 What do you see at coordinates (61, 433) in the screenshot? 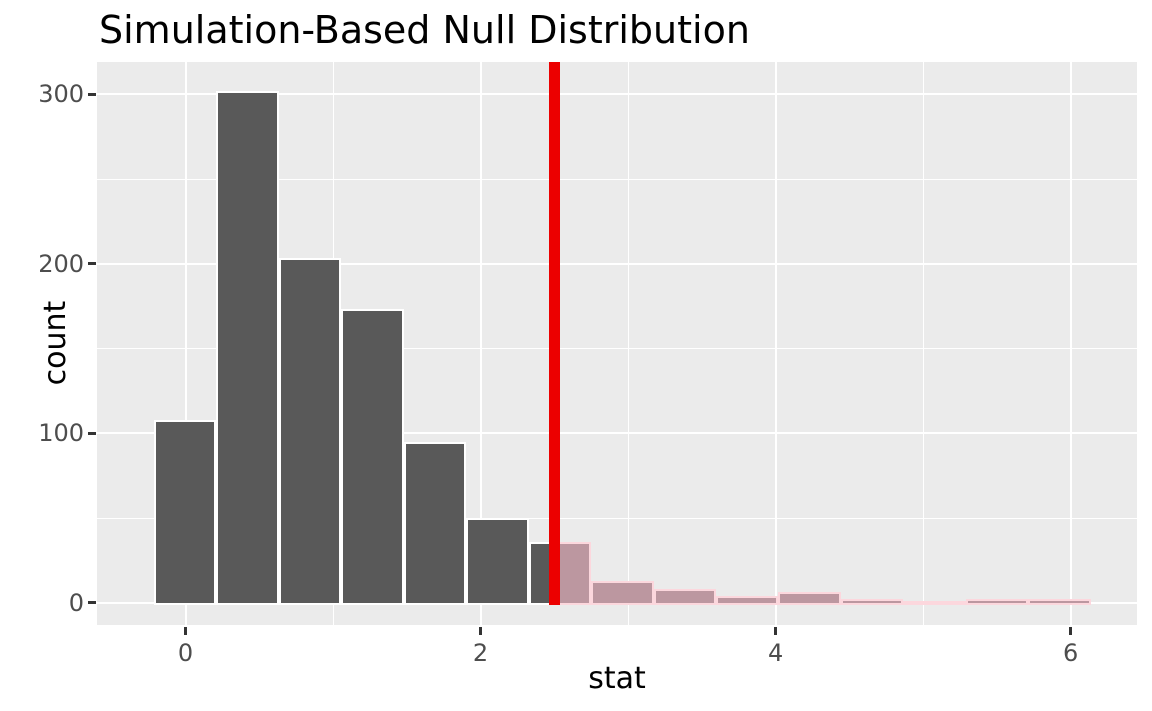
I see `y-axis-tick-label: 100` at bounding box center [61, 433].